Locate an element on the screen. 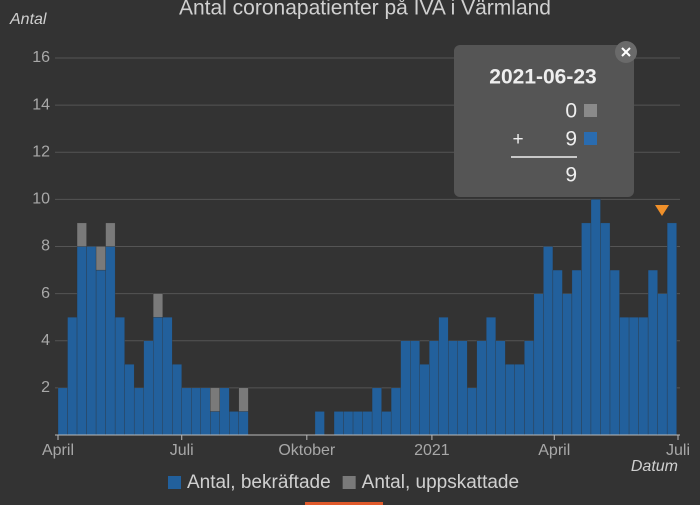 The image size is (700, 505). y-tick-label: 16 is located at coordinates (41, 57).